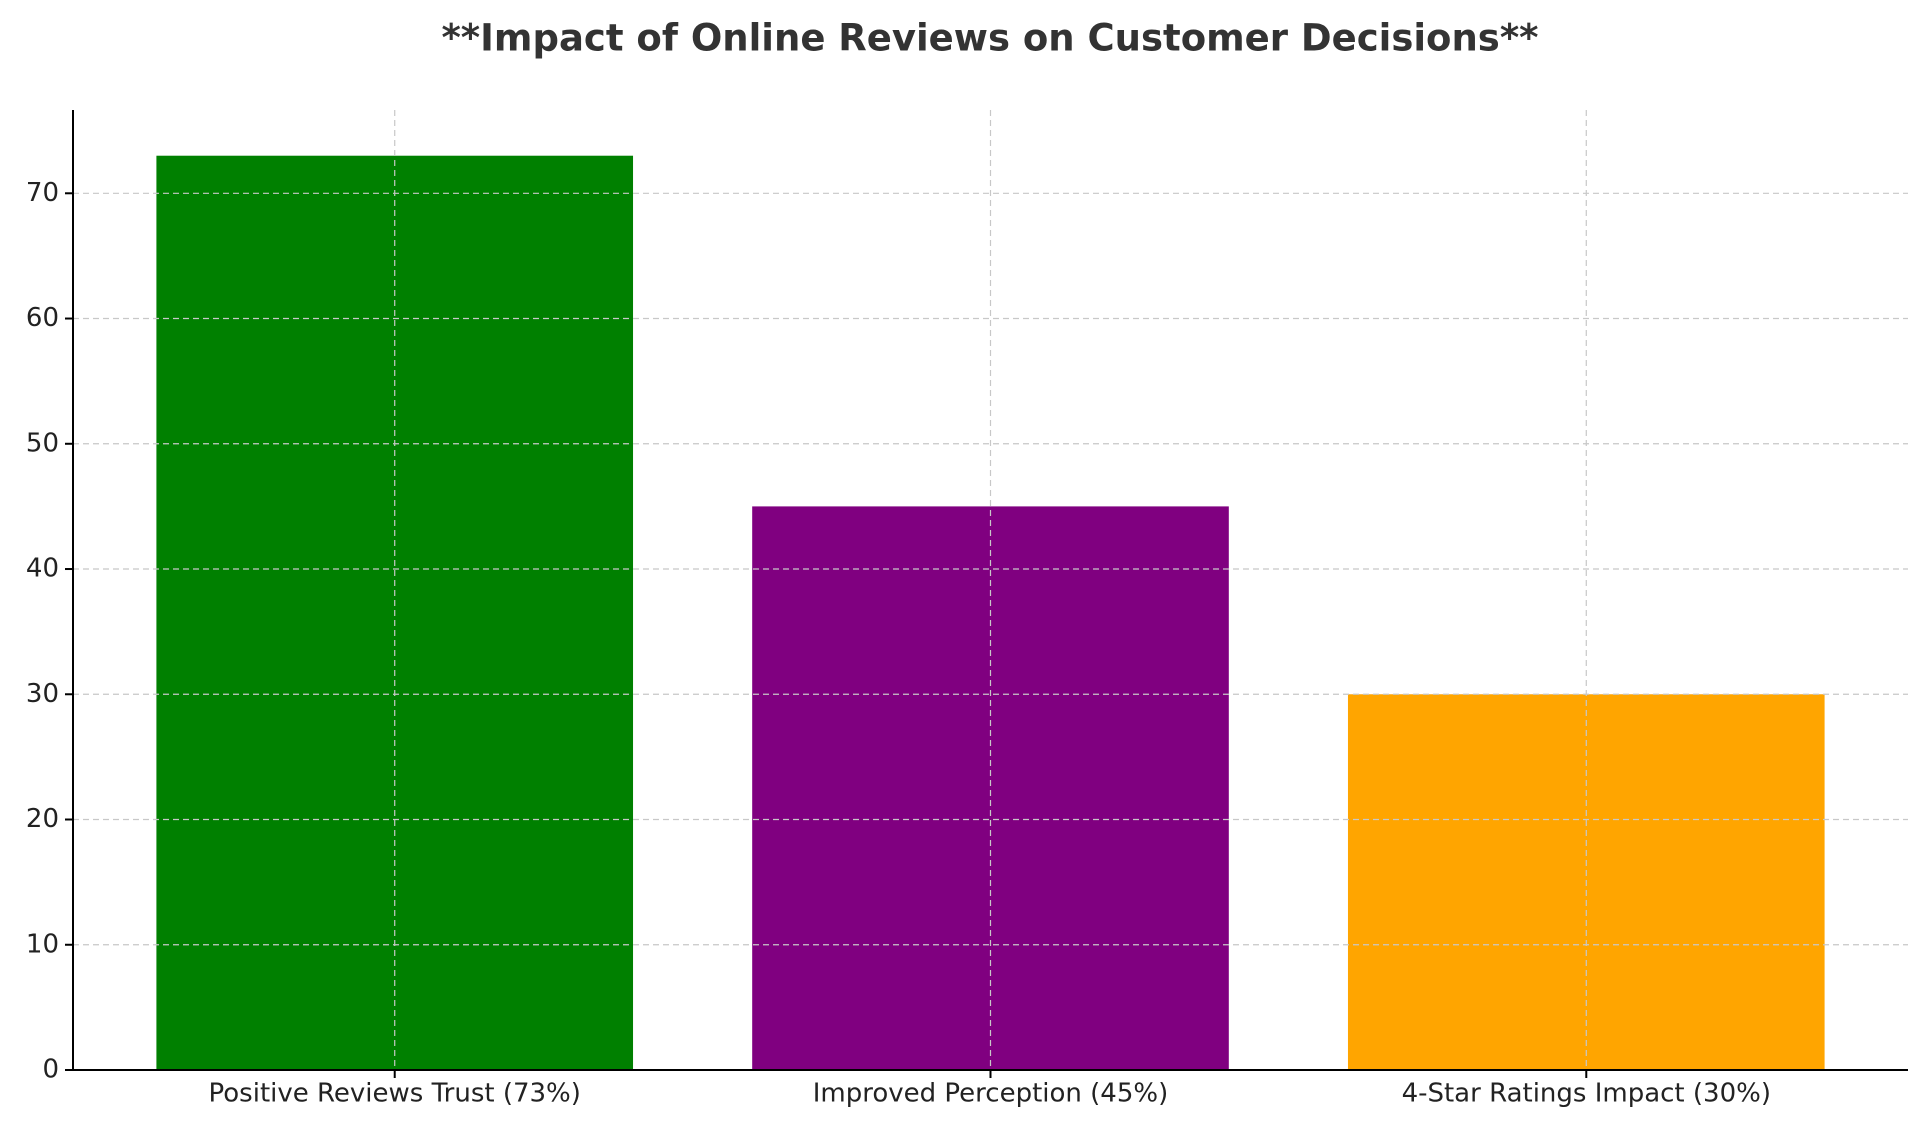  I want to click on y-tick-label: 60, so click(42, 318).